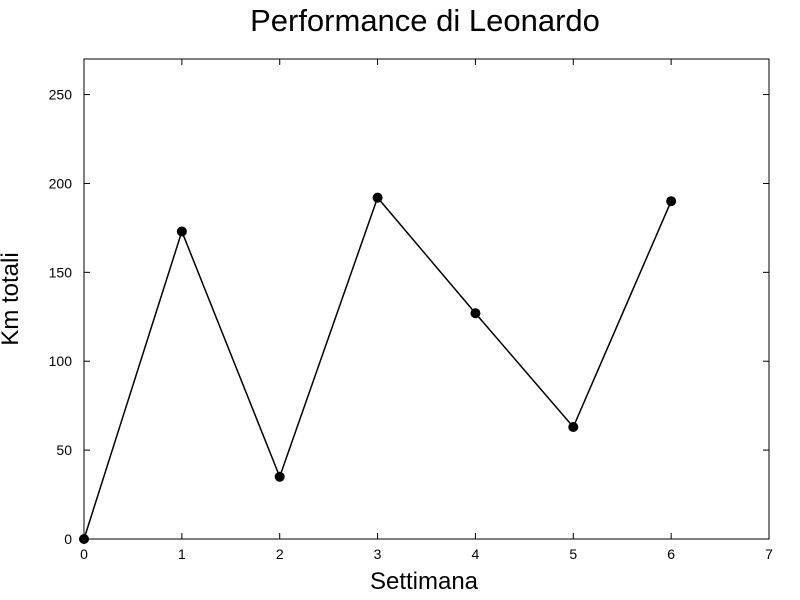 Image resolution: width=800 pixels, height=600 pixels. I want to click on y-tick-label: 250, so click(61, 95).